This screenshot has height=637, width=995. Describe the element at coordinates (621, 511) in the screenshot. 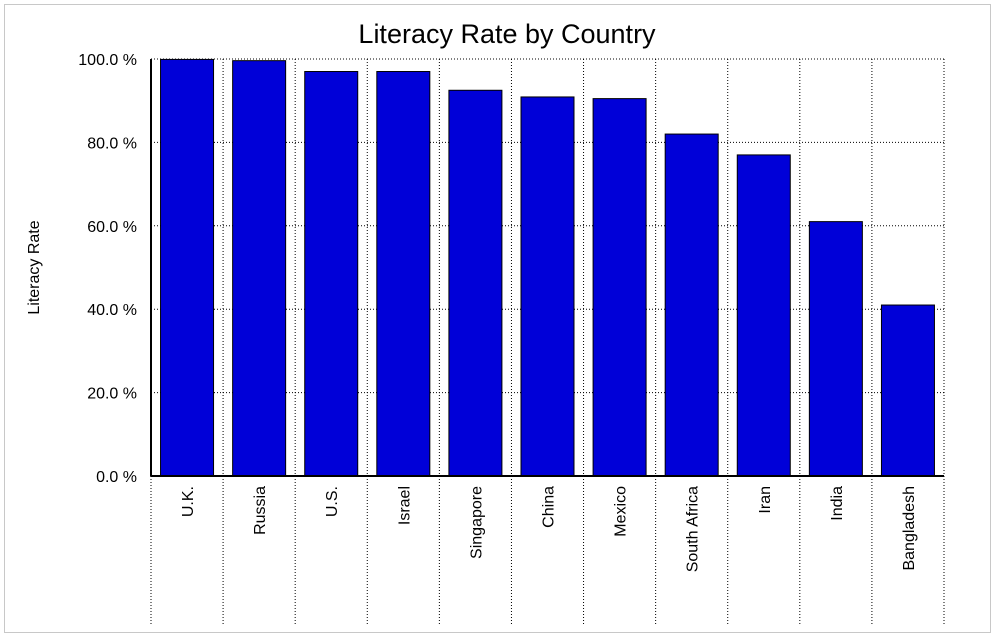

I see `x-tick-label: Mexico` at that location.